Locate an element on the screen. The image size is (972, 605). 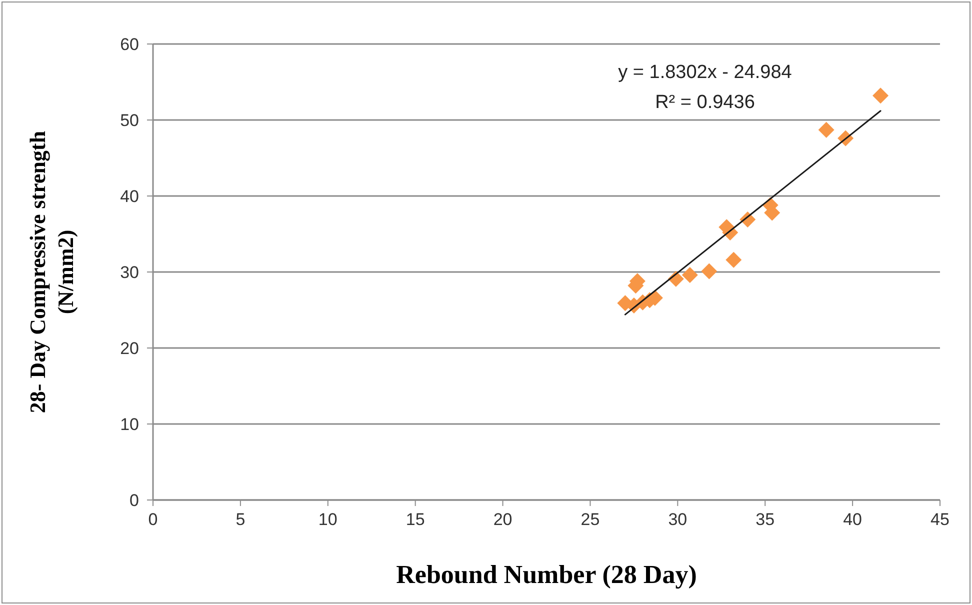
annotation: y = 1.8302x - 24.984 is located at coordinates (705, 72).